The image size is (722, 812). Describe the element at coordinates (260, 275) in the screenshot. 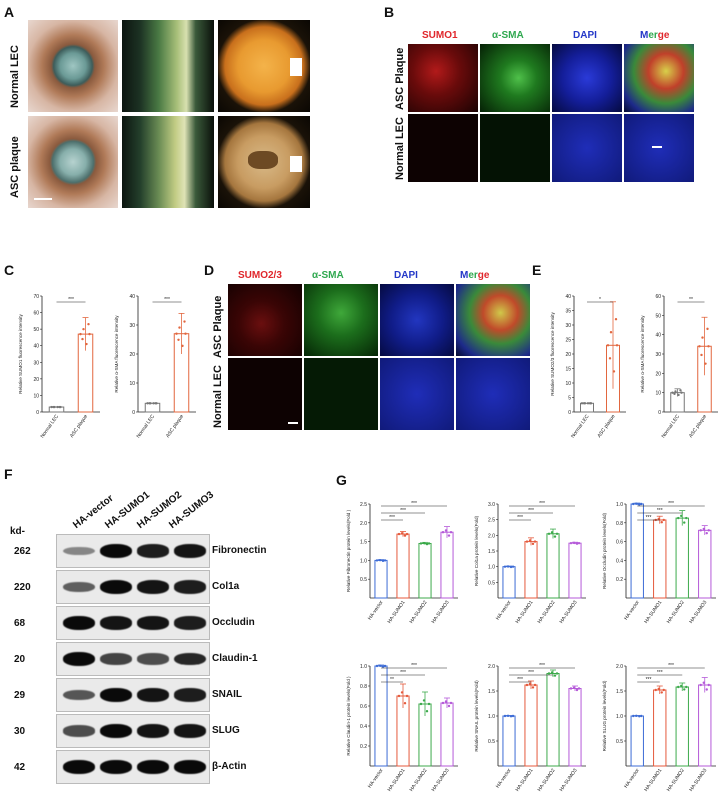

I see `panel-d-channel-sumo23: SUMO2/3` at that location.